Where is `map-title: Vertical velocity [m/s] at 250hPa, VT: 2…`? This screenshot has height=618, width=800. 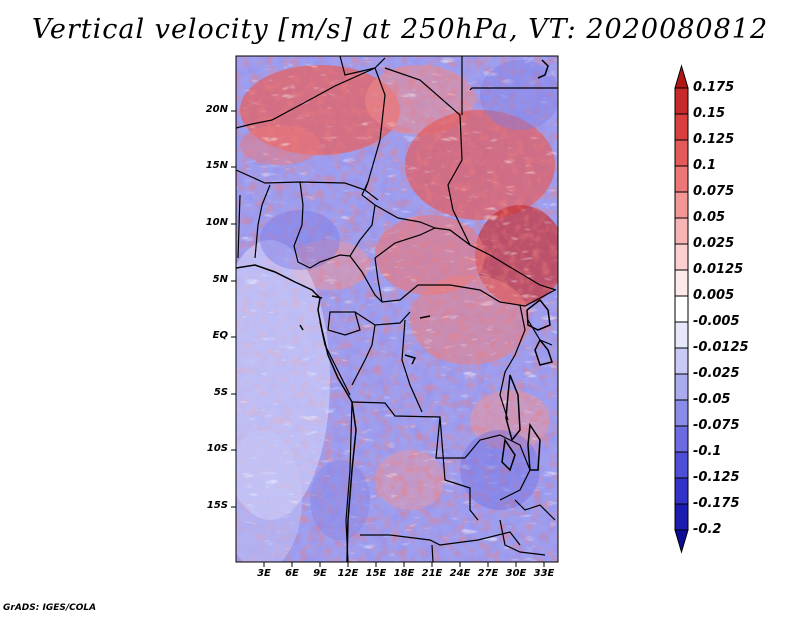
map-title: Vertical velocity [m/s] at 250hPa, VT: 2… is located at coordinates (400, 29).